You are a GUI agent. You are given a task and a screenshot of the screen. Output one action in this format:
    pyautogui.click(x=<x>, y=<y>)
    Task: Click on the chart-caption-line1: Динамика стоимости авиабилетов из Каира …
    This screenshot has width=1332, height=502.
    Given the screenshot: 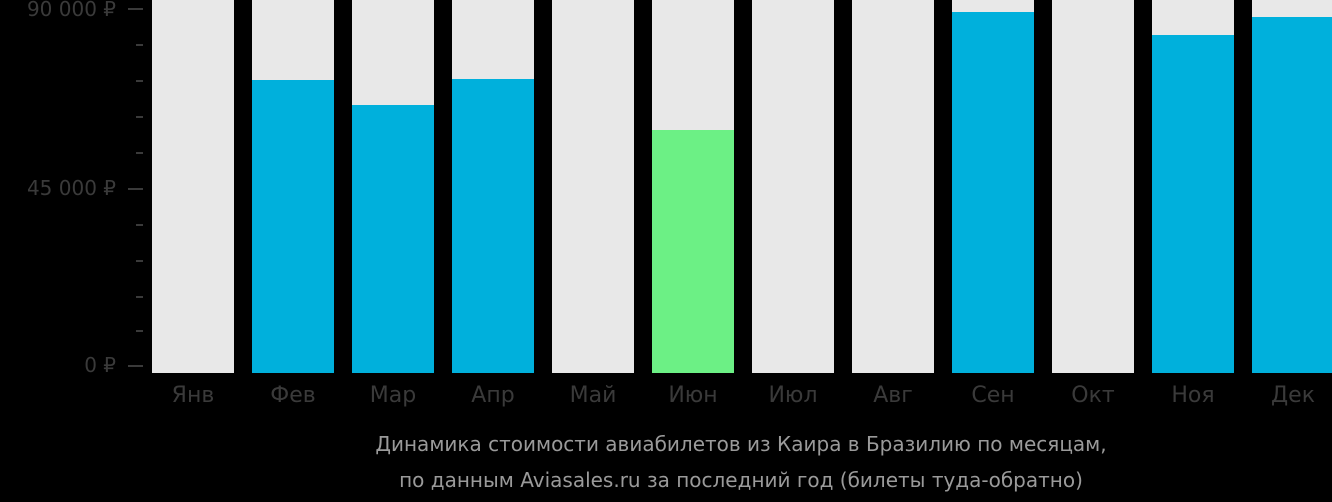 What is the action you would take?
    pyautogui.click(x=741, y=444)
    